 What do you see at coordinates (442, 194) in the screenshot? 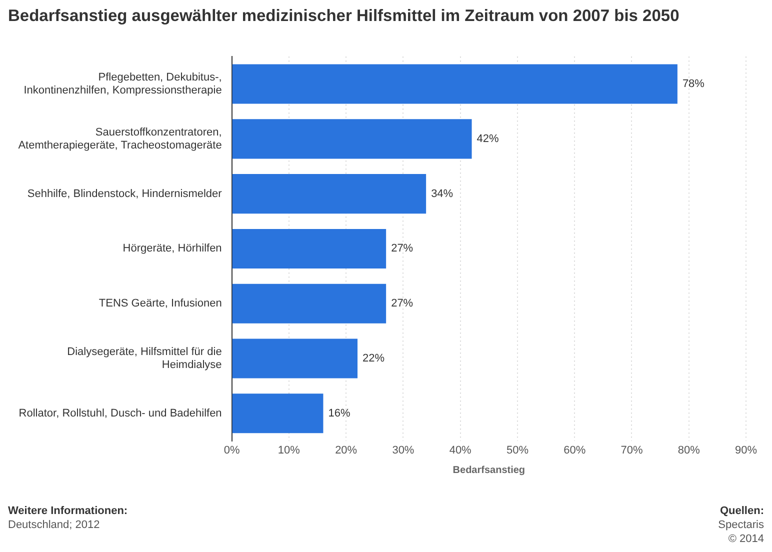
I see `data-label: 34%` at bounding box center [442, 194].